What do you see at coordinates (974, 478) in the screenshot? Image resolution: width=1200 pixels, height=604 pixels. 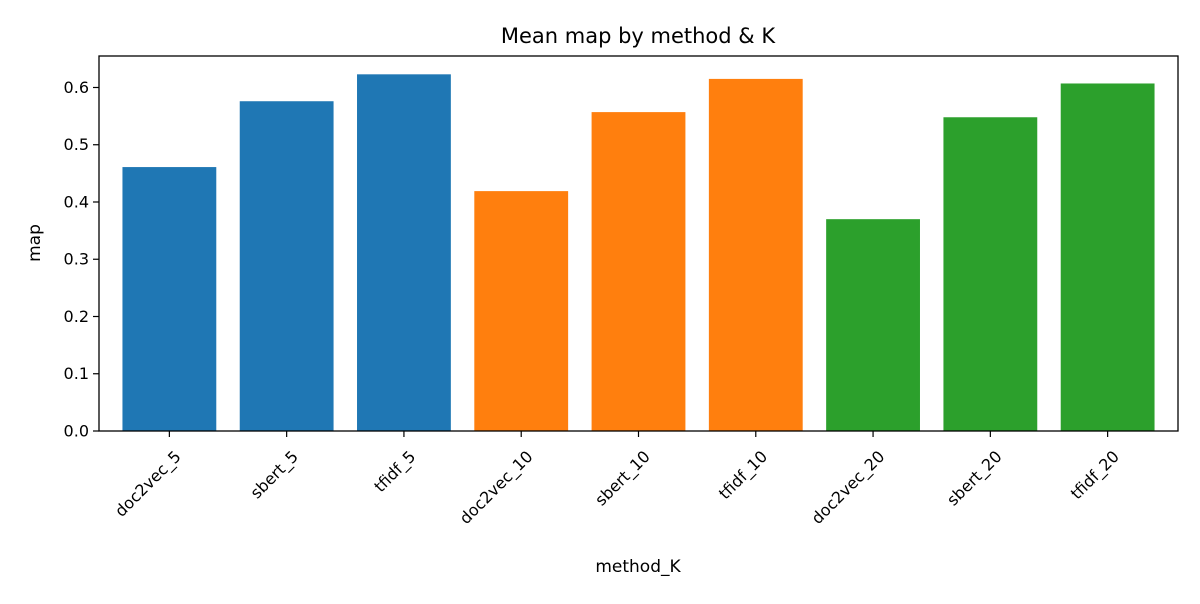 I see `x-tick-label: sbert_20` at bounding box center [974, 478].